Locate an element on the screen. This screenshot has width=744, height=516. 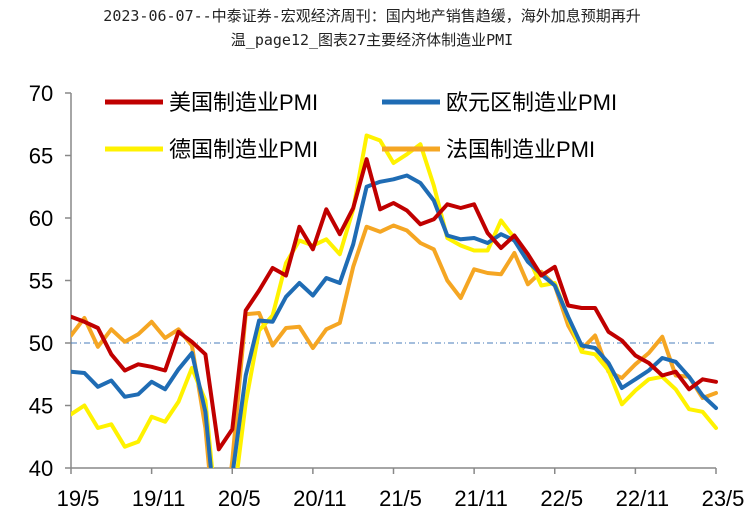
x-tick-label: 19/5 is located at coordinates (78, 498).